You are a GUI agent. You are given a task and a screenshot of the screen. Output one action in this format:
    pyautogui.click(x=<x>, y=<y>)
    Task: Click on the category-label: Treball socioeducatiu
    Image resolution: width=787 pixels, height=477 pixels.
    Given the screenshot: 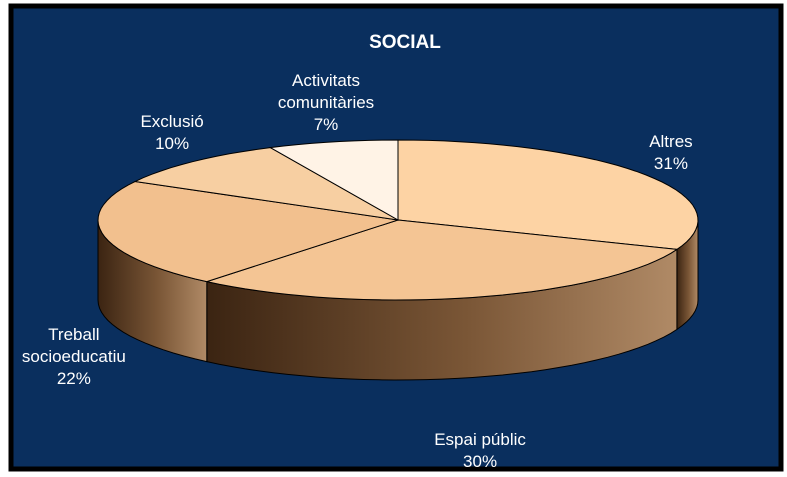 What is the action you would take?
    pyautogui.click(x=73, y=346)
    